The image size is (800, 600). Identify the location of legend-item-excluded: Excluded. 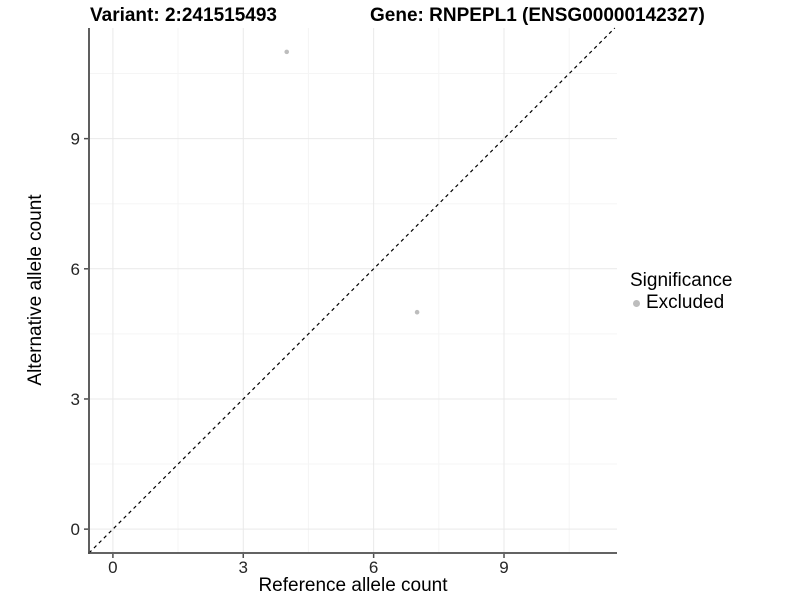
(681, 303).